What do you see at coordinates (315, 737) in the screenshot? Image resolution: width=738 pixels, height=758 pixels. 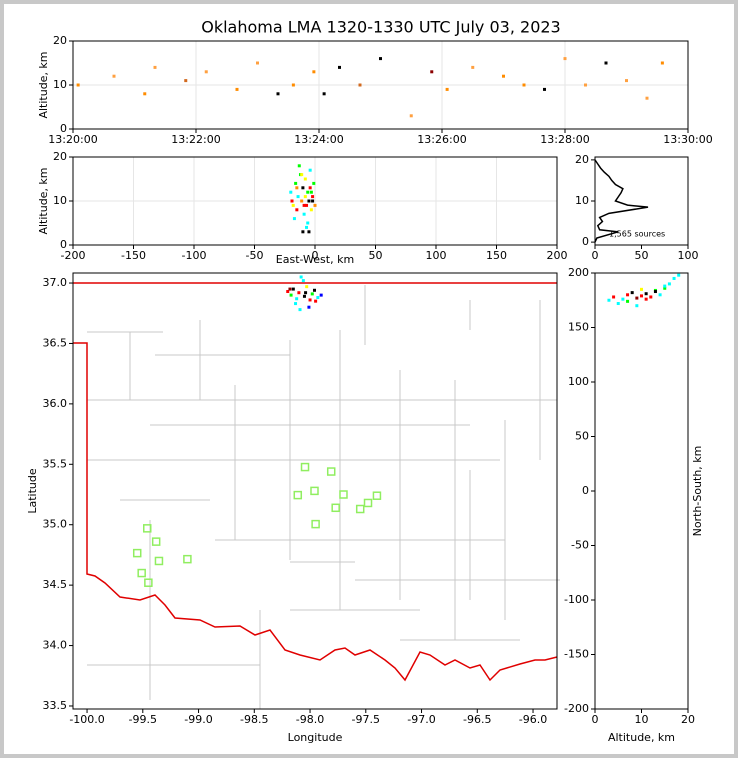 I see `x-axis-label: Longitude` at bounding box center [315, 737].